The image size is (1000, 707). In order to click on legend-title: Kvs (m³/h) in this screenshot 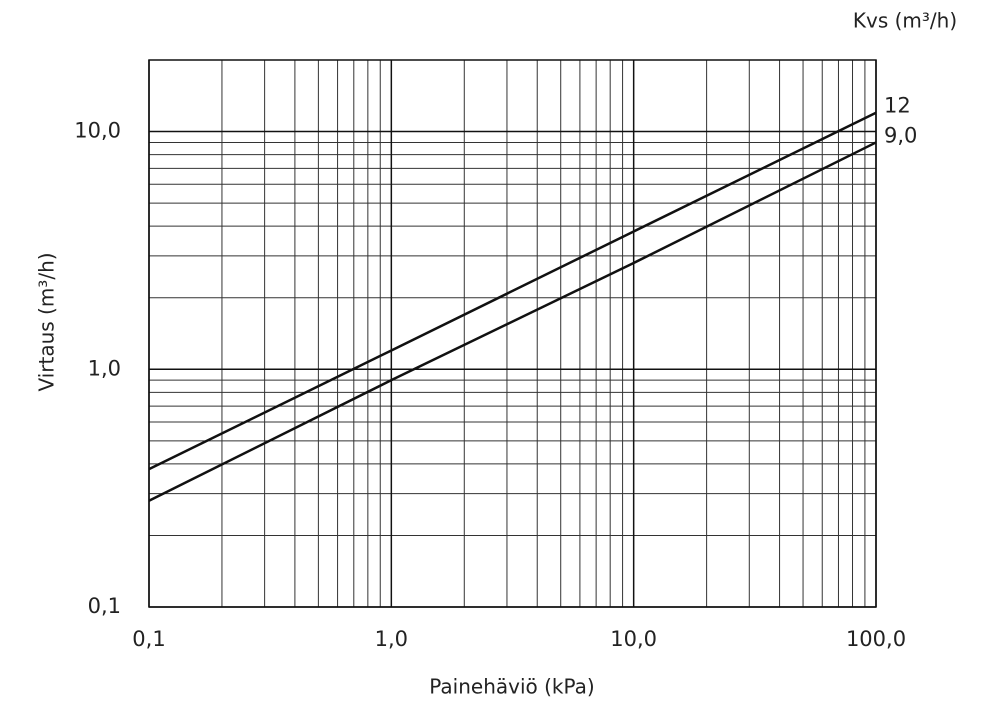, I will do `click(905, 21)`.